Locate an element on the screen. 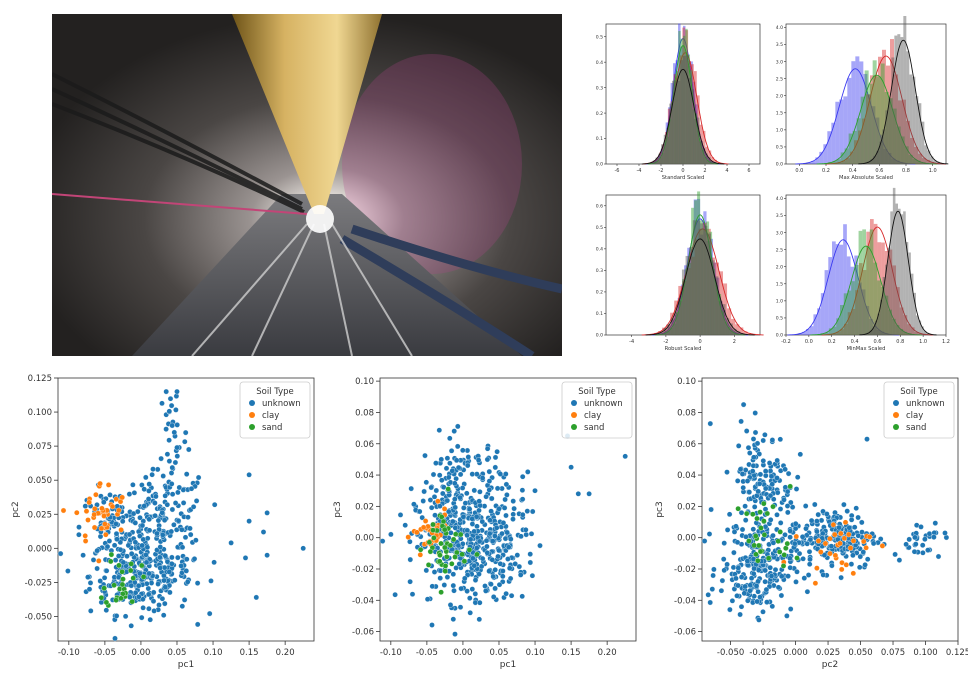 The width and height of the screenshot is (974, 679). y-tick-label: 3.0 is located at coordinates (779, 233).